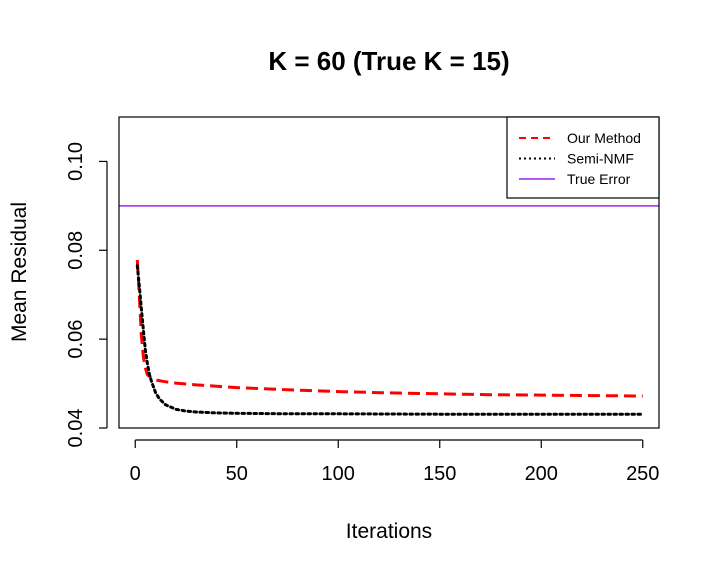 Image resolution: width=720 pixels, height=576 pixels. What do you see at coordinates (604, 138) in the screenshot?
I see `legend-label: Our Method` at bounding box center [604, 138].